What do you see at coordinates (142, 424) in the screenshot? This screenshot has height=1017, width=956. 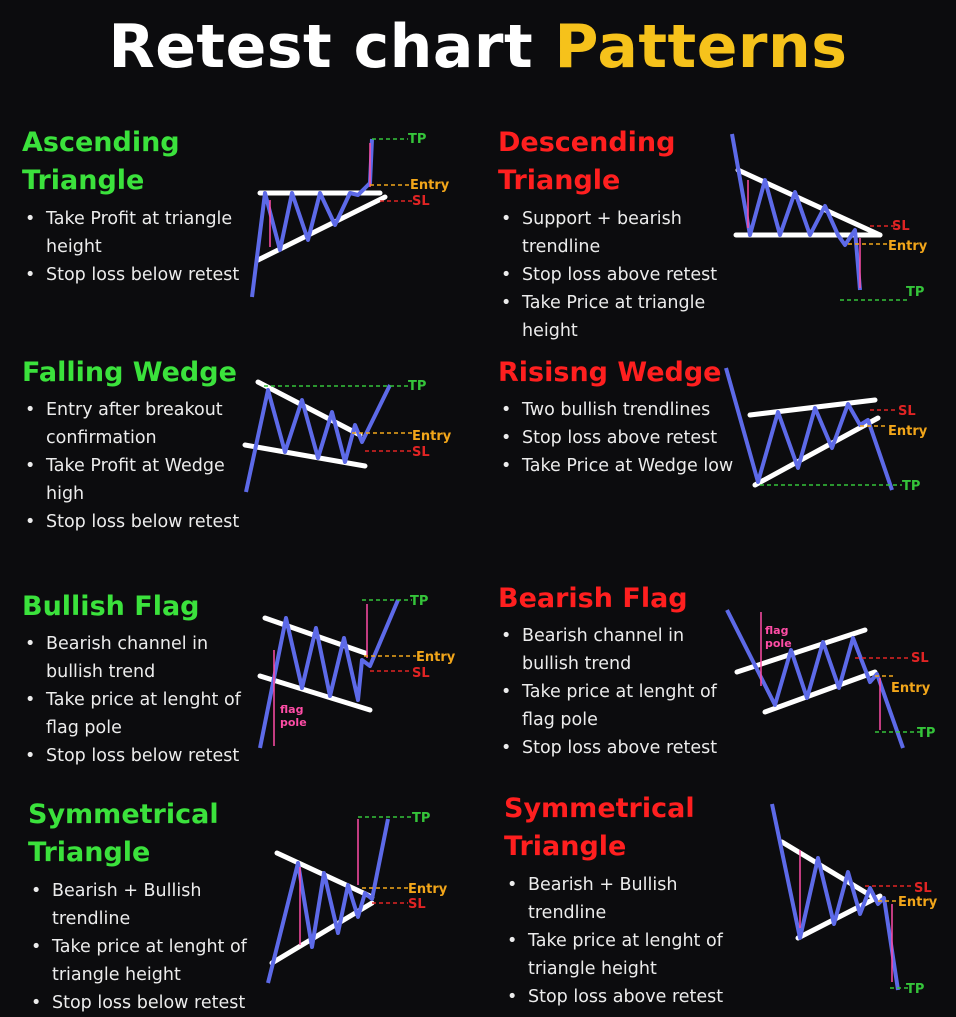 I see `list-item: Entry after breakout confirmation` at bounding box center [142, 424].